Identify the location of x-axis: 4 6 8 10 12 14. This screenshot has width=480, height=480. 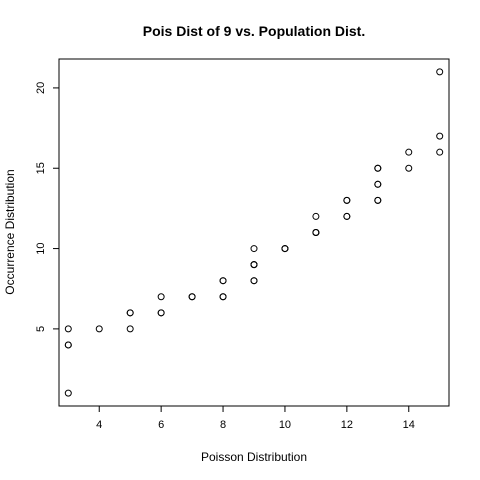
(255, 418).